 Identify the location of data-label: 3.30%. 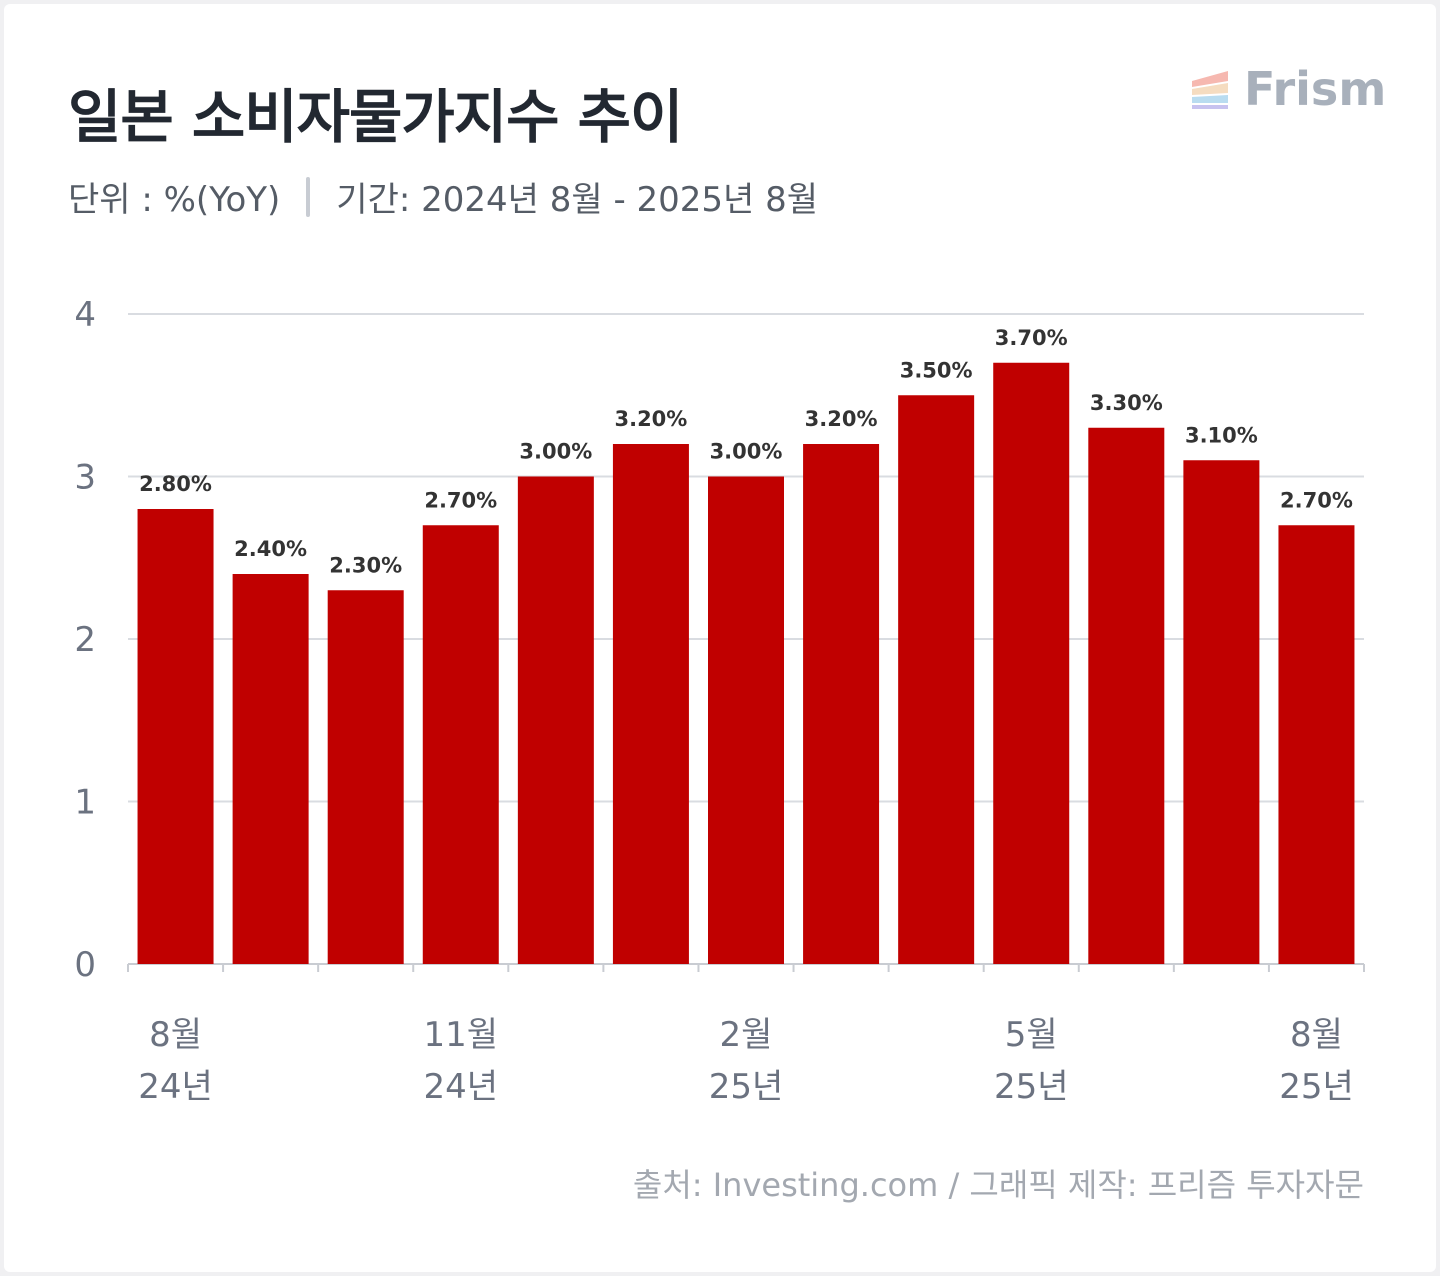
(1126, 403).